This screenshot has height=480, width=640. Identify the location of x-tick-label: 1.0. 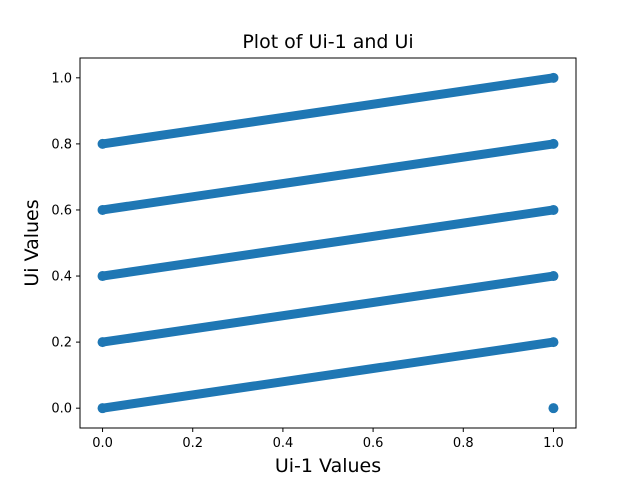
(553, 443).